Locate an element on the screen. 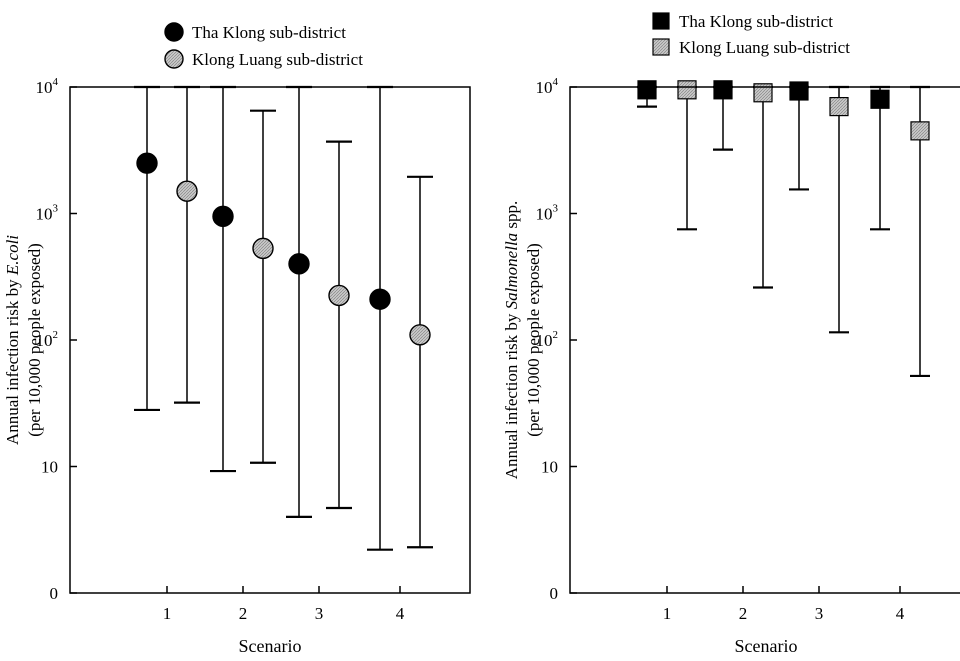  y-axis-label: Annual infection risk by Salmonella spp. is located at coordinates (511, 340).